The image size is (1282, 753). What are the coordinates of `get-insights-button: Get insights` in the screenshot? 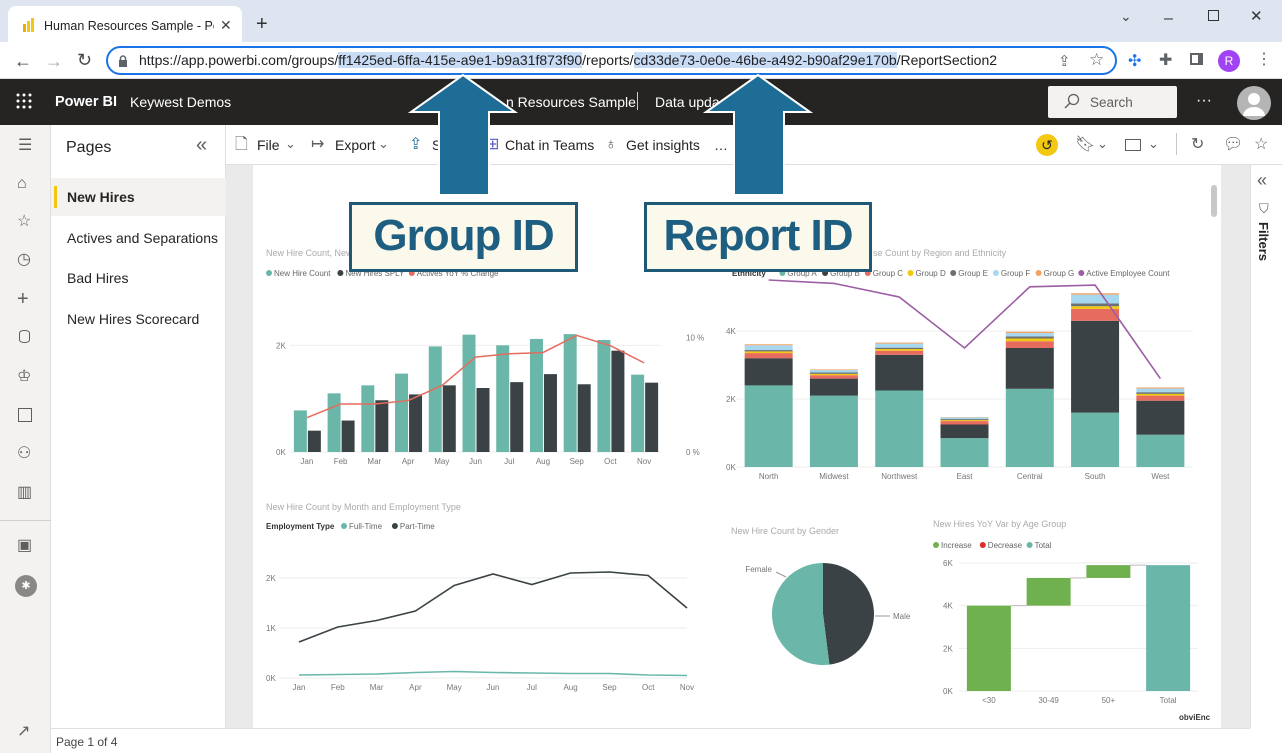 It's located at (663, 145).